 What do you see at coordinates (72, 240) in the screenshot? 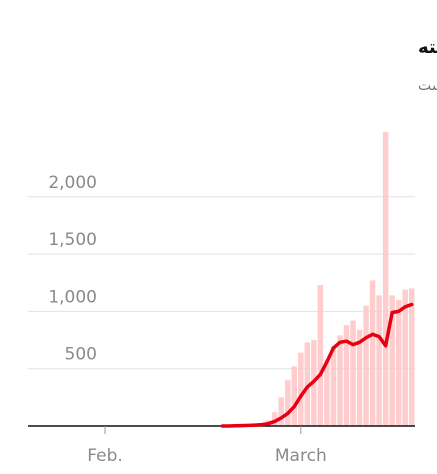
I see `y-tick-label: 1,500` at bounding box center [72, 240].